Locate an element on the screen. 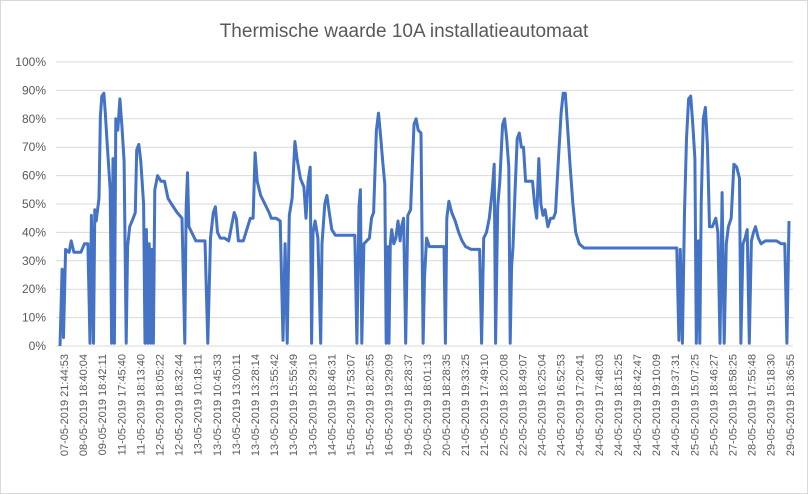  y-tick-label: 30% is located at coordinates (34, 261).